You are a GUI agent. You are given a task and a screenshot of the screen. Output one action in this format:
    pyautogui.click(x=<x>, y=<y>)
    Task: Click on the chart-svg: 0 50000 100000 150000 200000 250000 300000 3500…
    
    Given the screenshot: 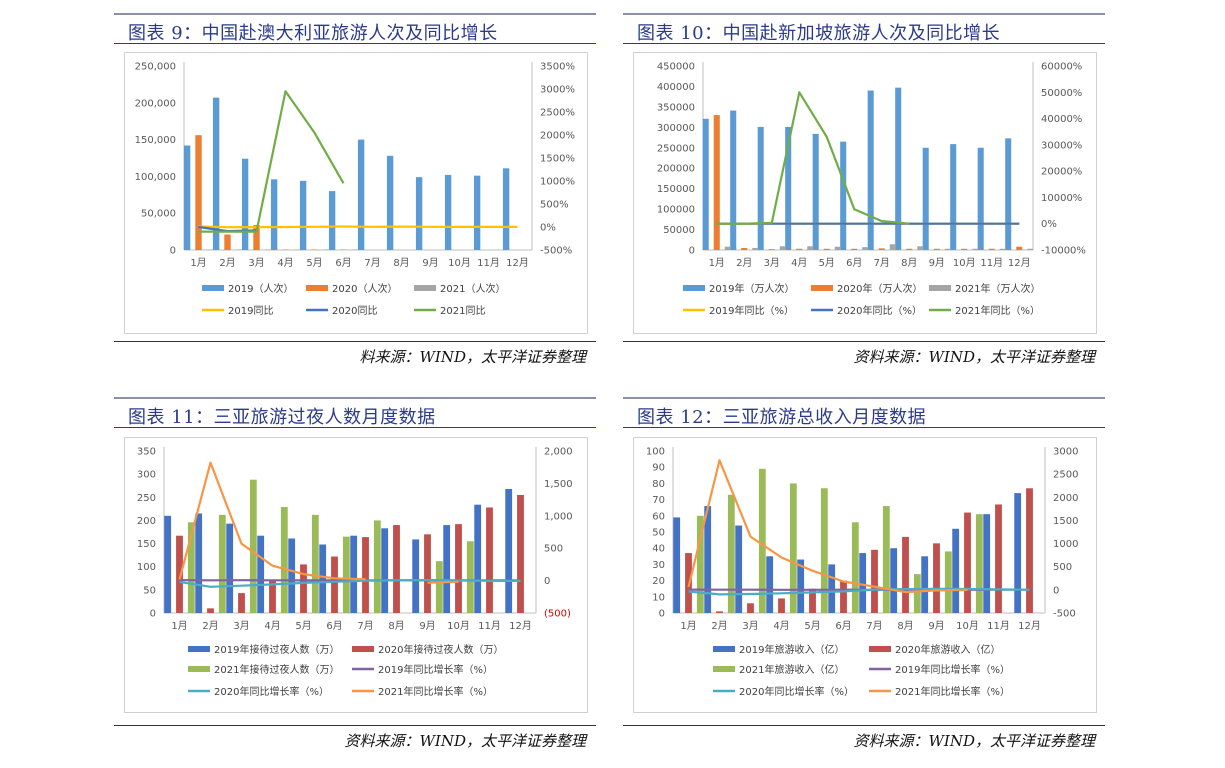 What is the action you would take?
    pyautogui.click(x=865, y=193)
    